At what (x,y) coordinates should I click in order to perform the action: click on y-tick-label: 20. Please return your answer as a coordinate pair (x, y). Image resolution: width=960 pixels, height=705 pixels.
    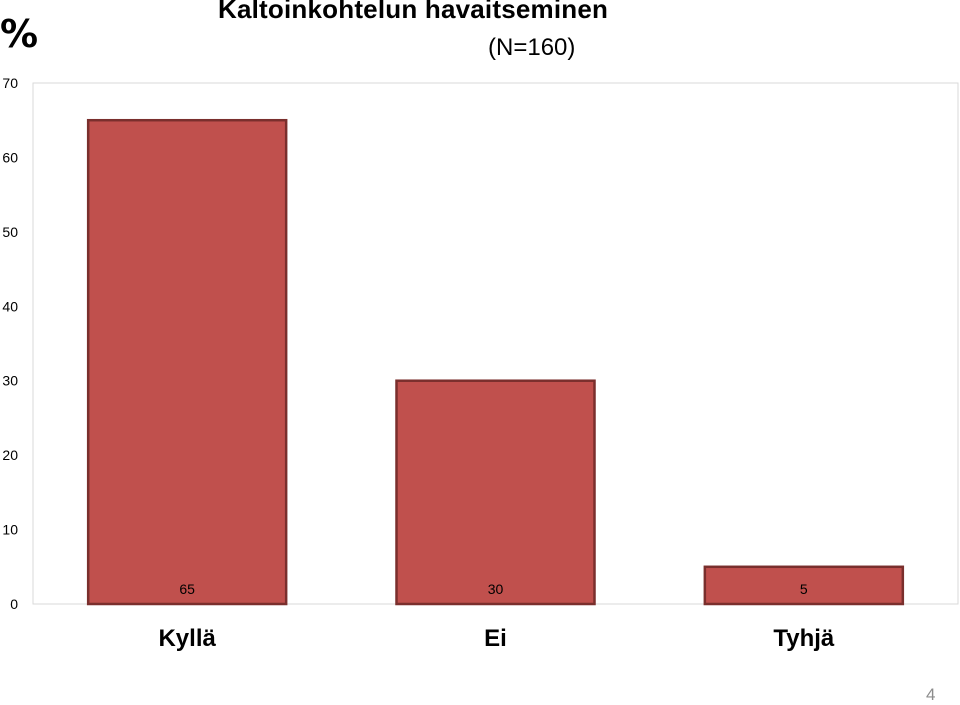
    Looking at the image, I should click on (10, 455).